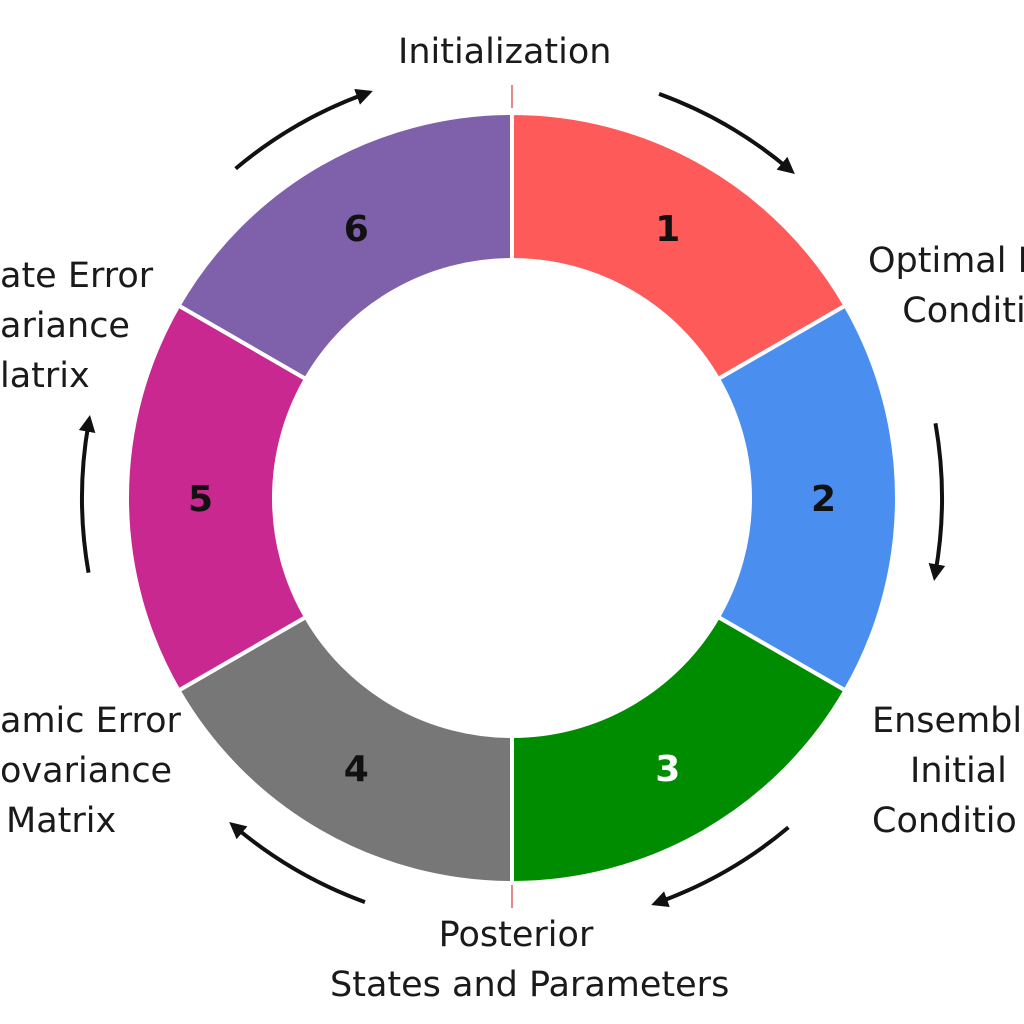  Describe the element at coordinates (963, 311) in the screenshot. I see `label-line: Conditi` at that location.